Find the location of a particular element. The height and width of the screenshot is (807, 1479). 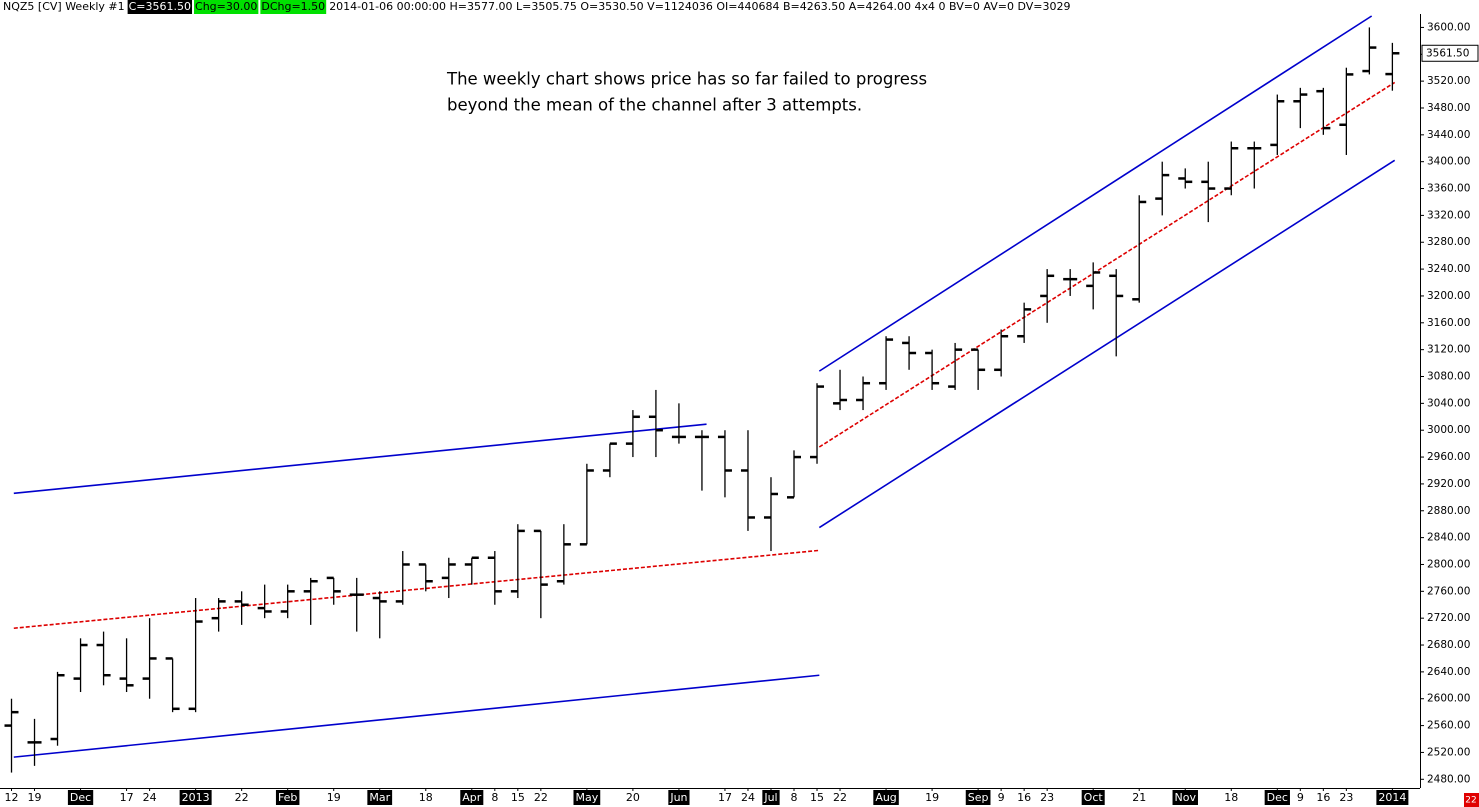

x-tick-label: Jul is located at coordinates (770, 797).